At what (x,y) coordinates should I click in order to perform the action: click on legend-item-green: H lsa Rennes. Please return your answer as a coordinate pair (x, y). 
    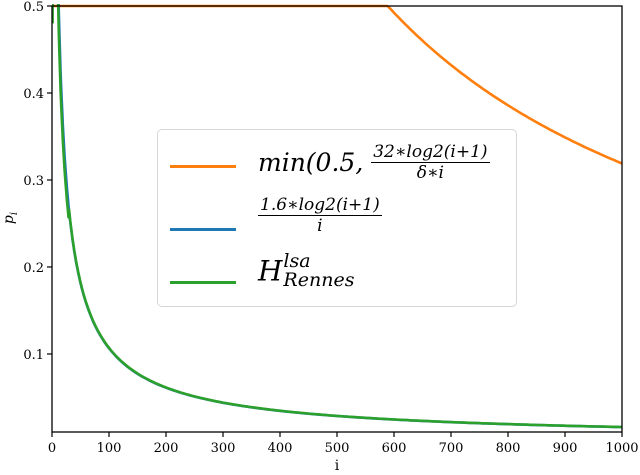
    Looking at the image, I should click on (337, 275).